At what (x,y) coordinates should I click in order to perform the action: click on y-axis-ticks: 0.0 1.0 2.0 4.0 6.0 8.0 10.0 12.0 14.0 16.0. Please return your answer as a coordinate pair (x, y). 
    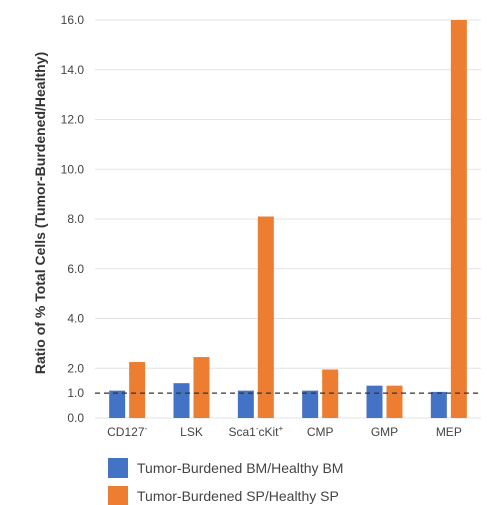
    Looking at the image, I should click on (73, 219).